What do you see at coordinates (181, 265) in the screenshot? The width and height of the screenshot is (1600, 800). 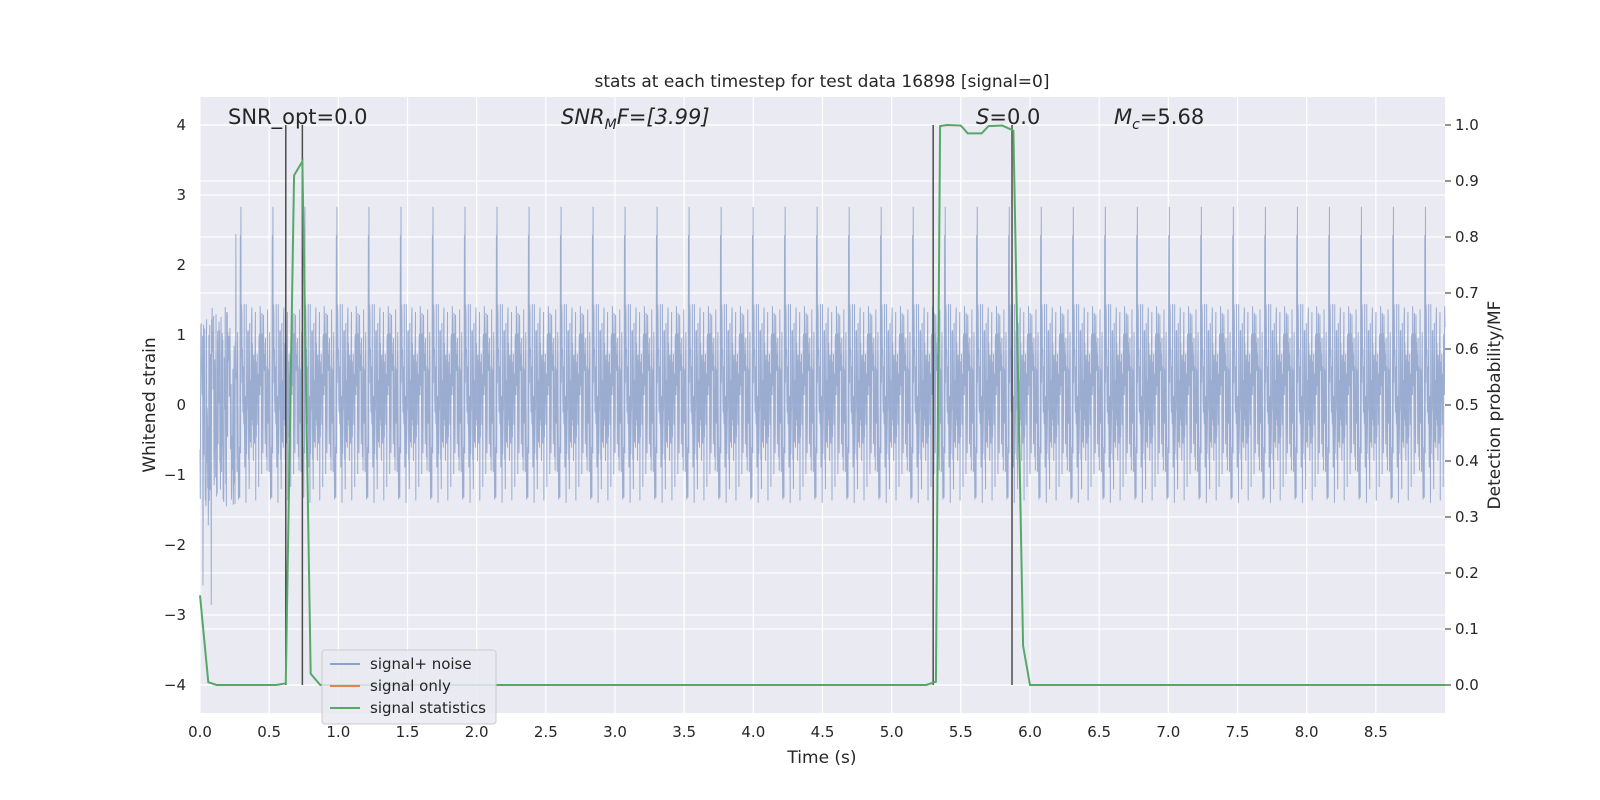 I see `y-tick-label: 2` at bounding box center [181, 265].